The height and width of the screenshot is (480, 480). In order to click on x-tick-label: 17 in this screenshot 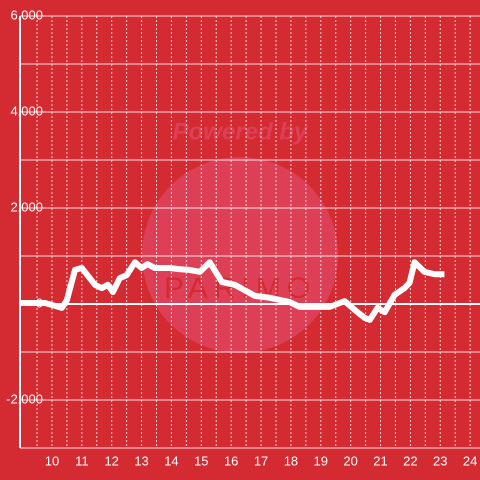, I will do `click(261, 460)`.